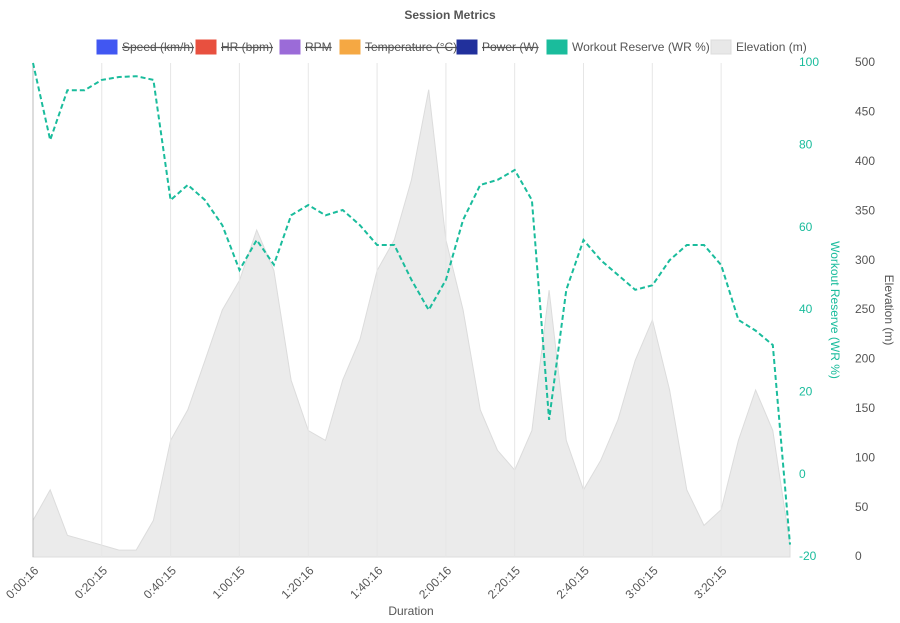 This screenshot has height=623, width=900. I want to click on y-axis-label: Workout Reserve (WR %), so click(835, 310).